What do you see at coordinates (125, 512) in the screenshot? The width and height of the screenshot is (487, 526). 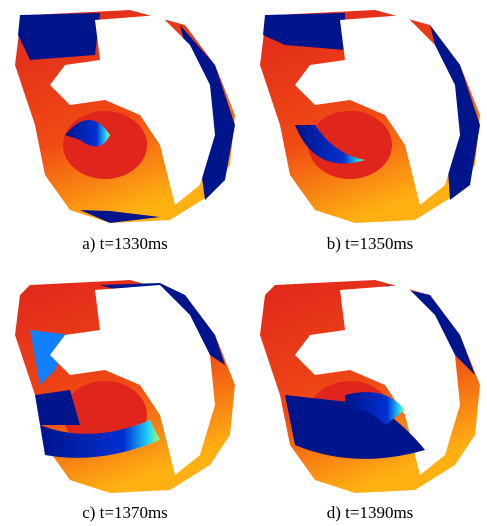 I see `caption: c) t=1370ms` at bounding box center [125, 512].